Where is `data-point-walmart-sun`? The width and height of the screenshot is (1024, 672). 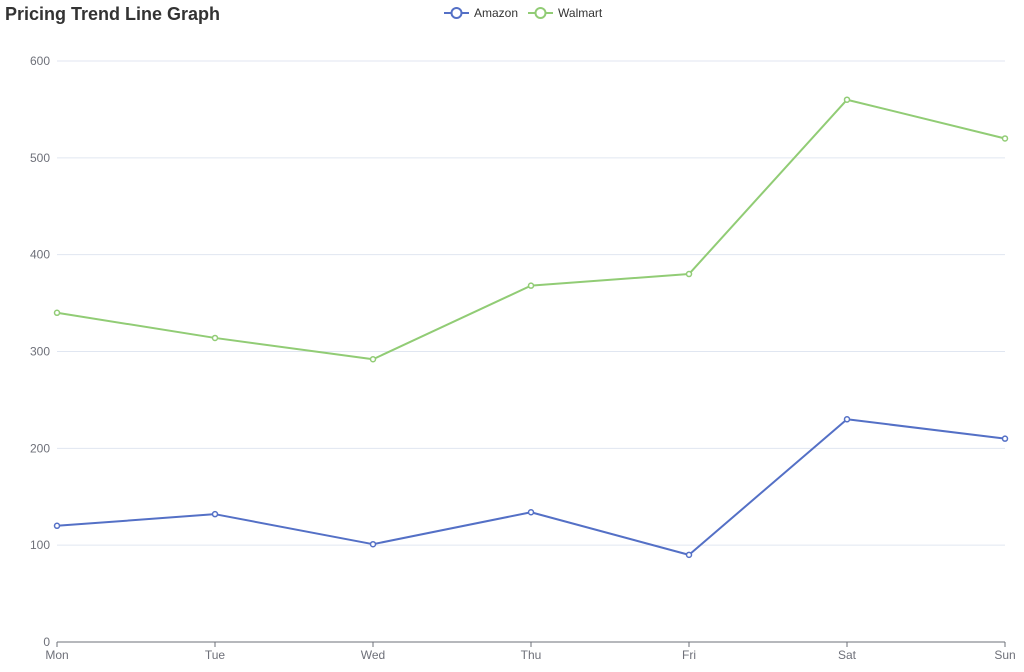
data-point-walmart-sun is located at coordinates (1005, 138).